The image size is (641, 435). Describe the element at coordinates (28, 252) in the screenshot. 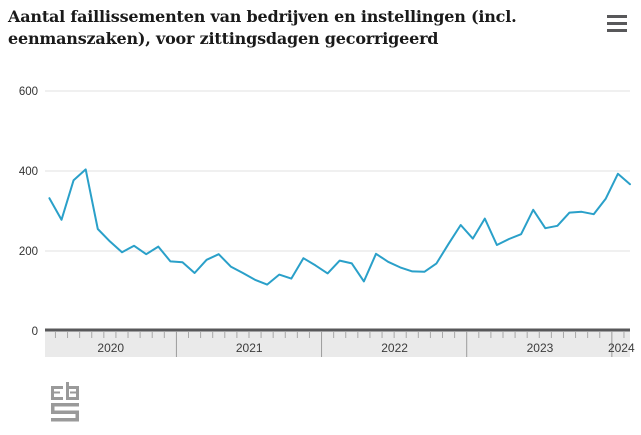

I see `y-axis-label-200: 200` at that location.